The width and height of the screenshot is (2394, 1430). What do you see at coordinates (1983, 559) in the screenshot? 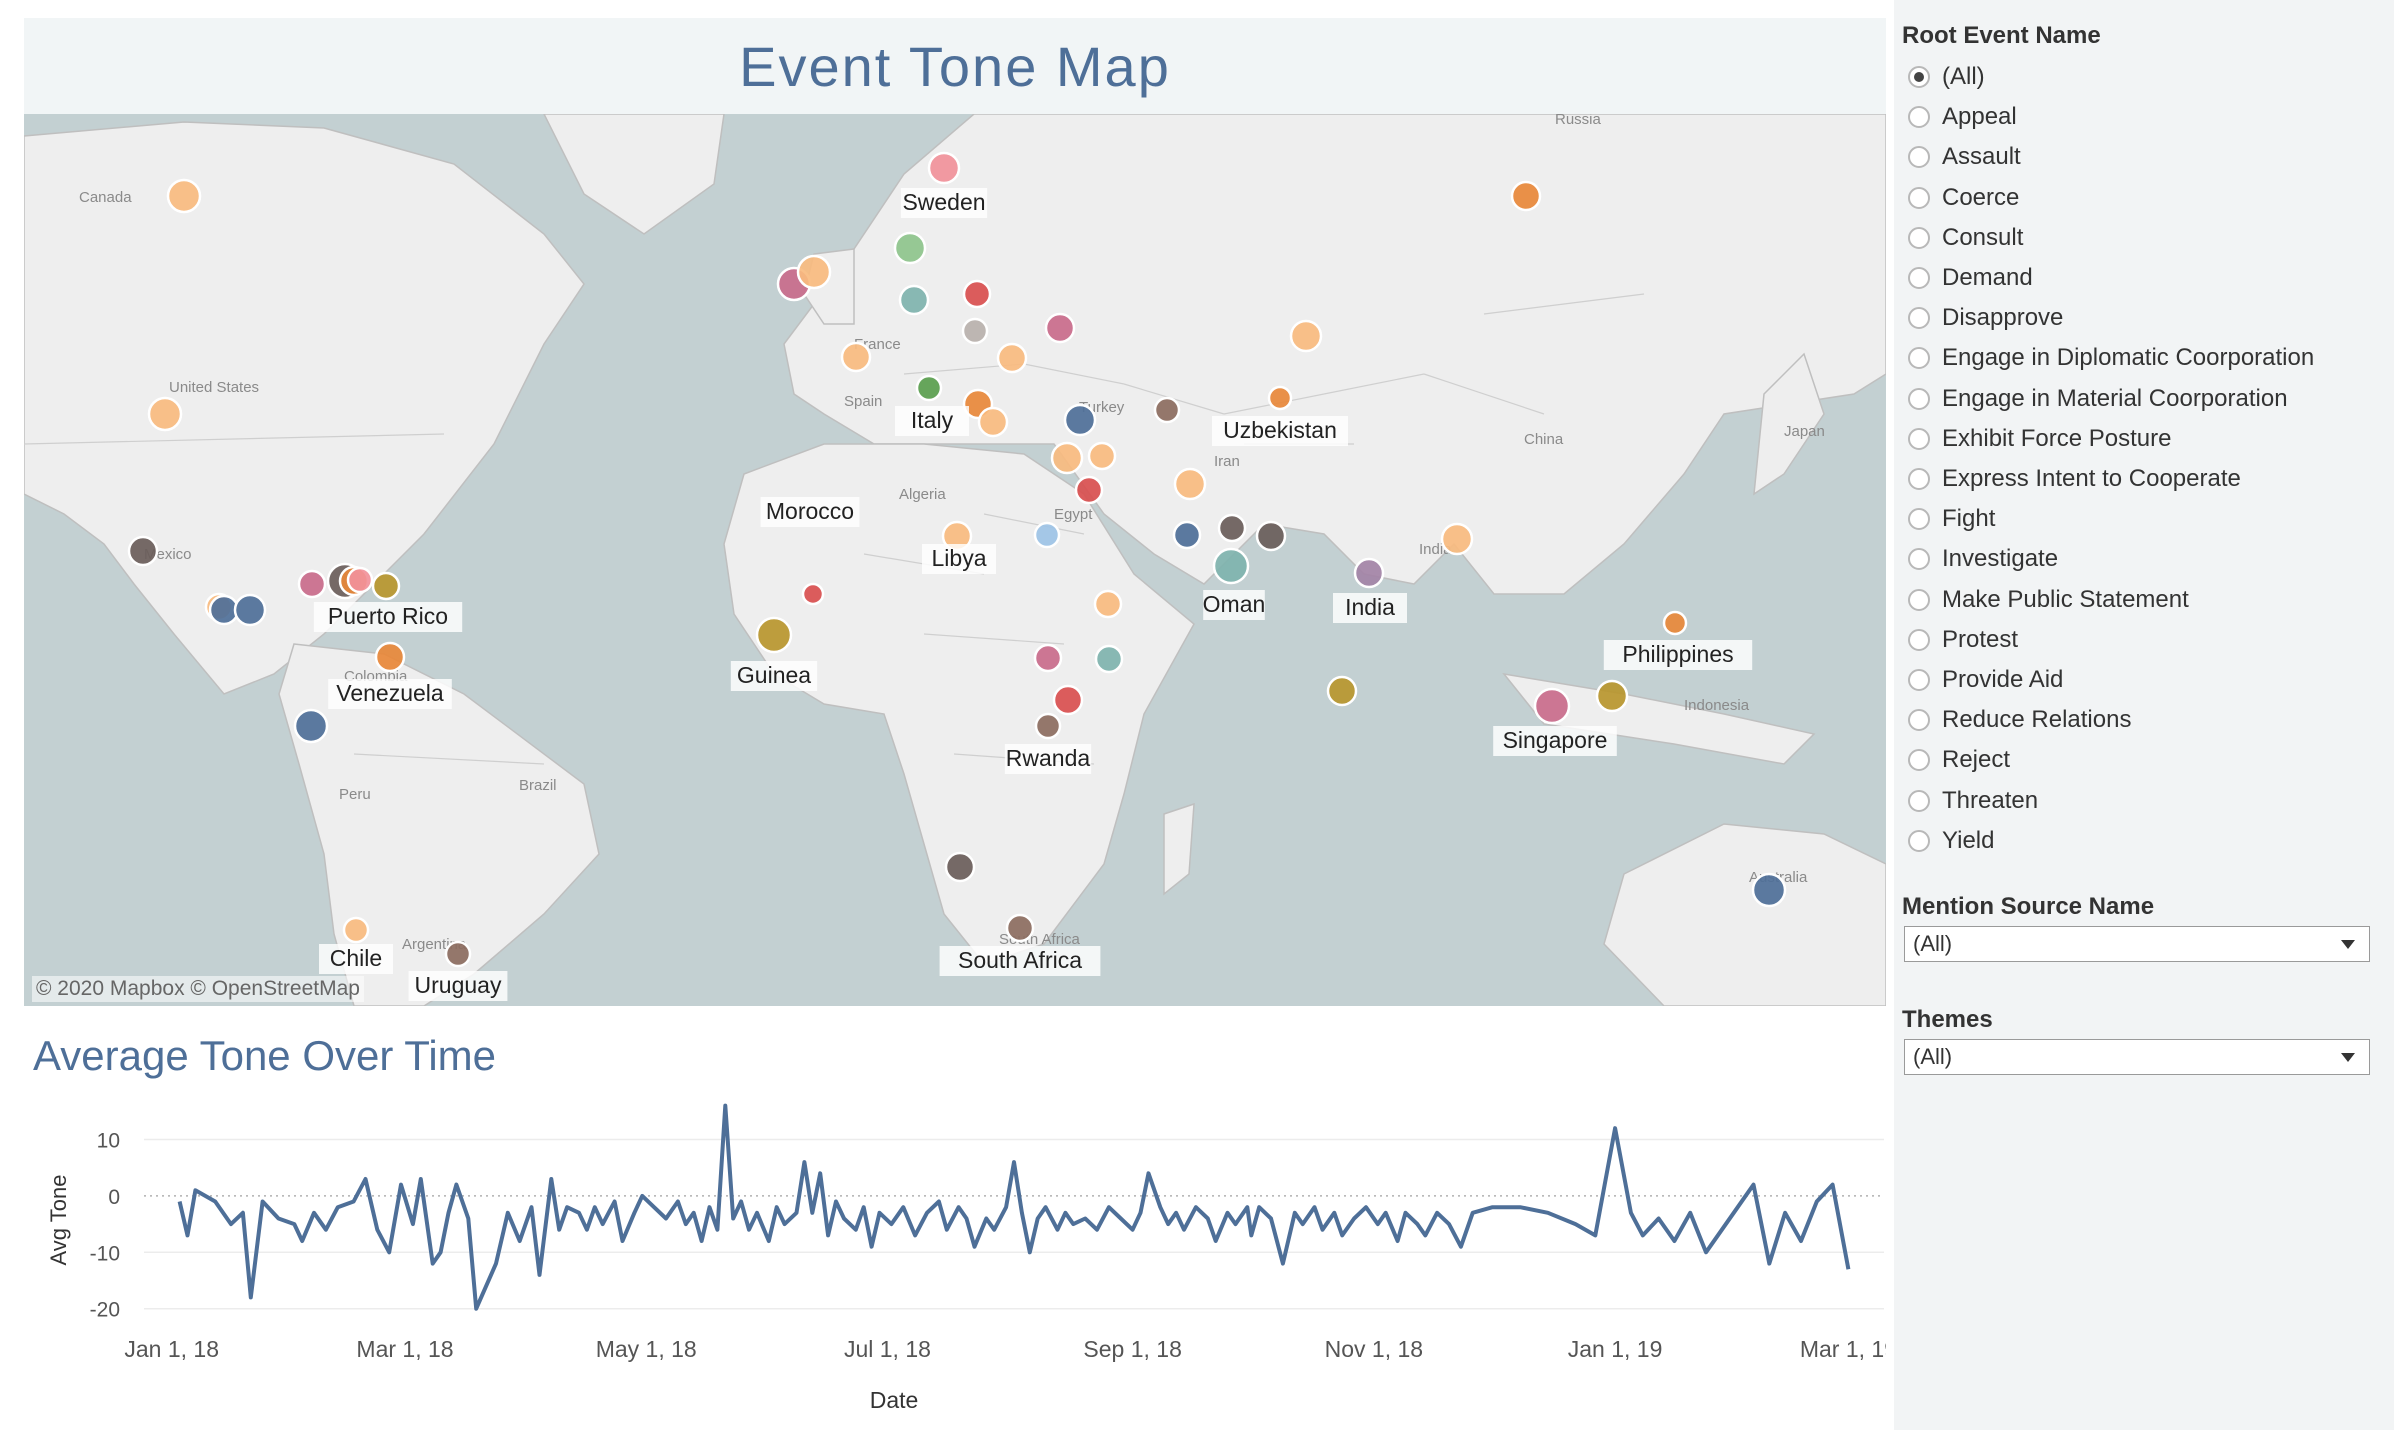
I see `root-event-option: Investigate` at bounding box center [1983, 559].